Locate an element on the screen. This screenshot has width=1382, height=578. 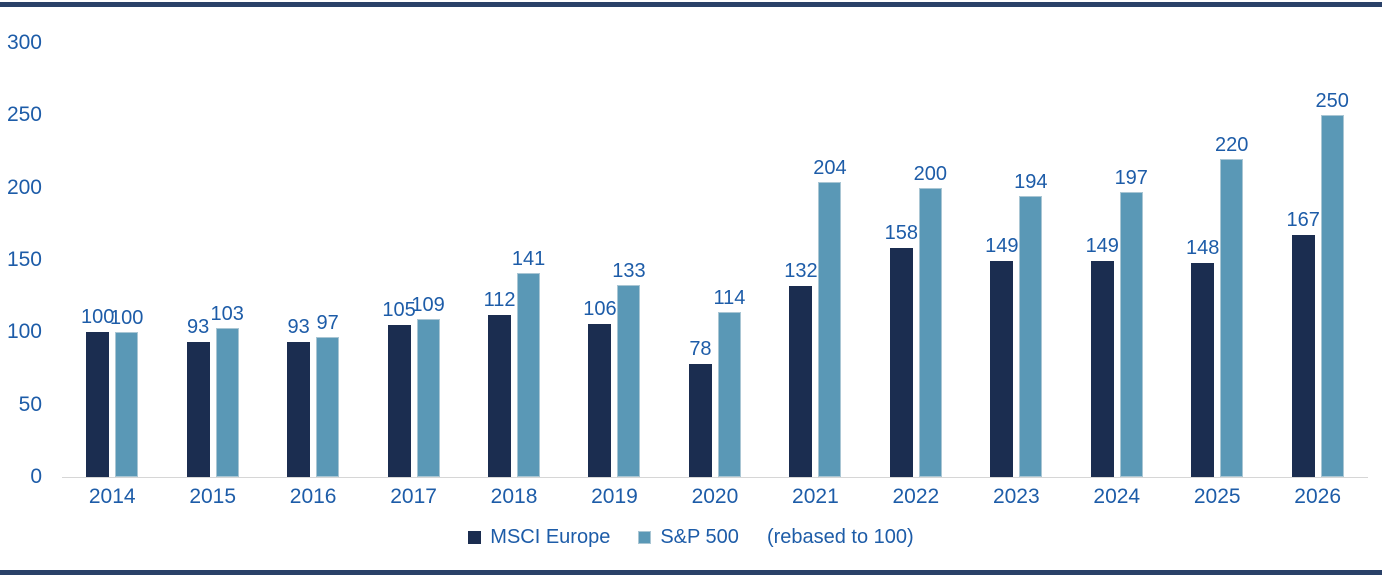
y-tick-label-200: 200 is located at coordinates (24, 187).